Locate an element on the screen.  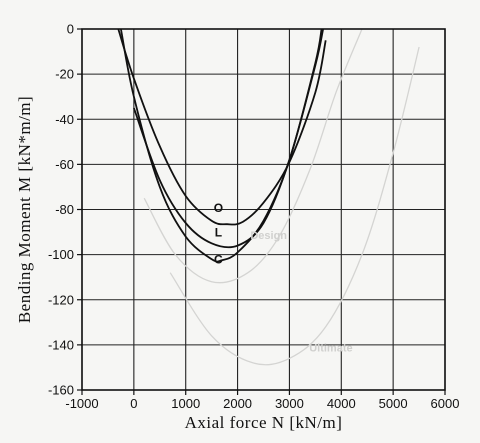
curve-labels: OLC Design Ultimate is located at coordinates (283, 278).